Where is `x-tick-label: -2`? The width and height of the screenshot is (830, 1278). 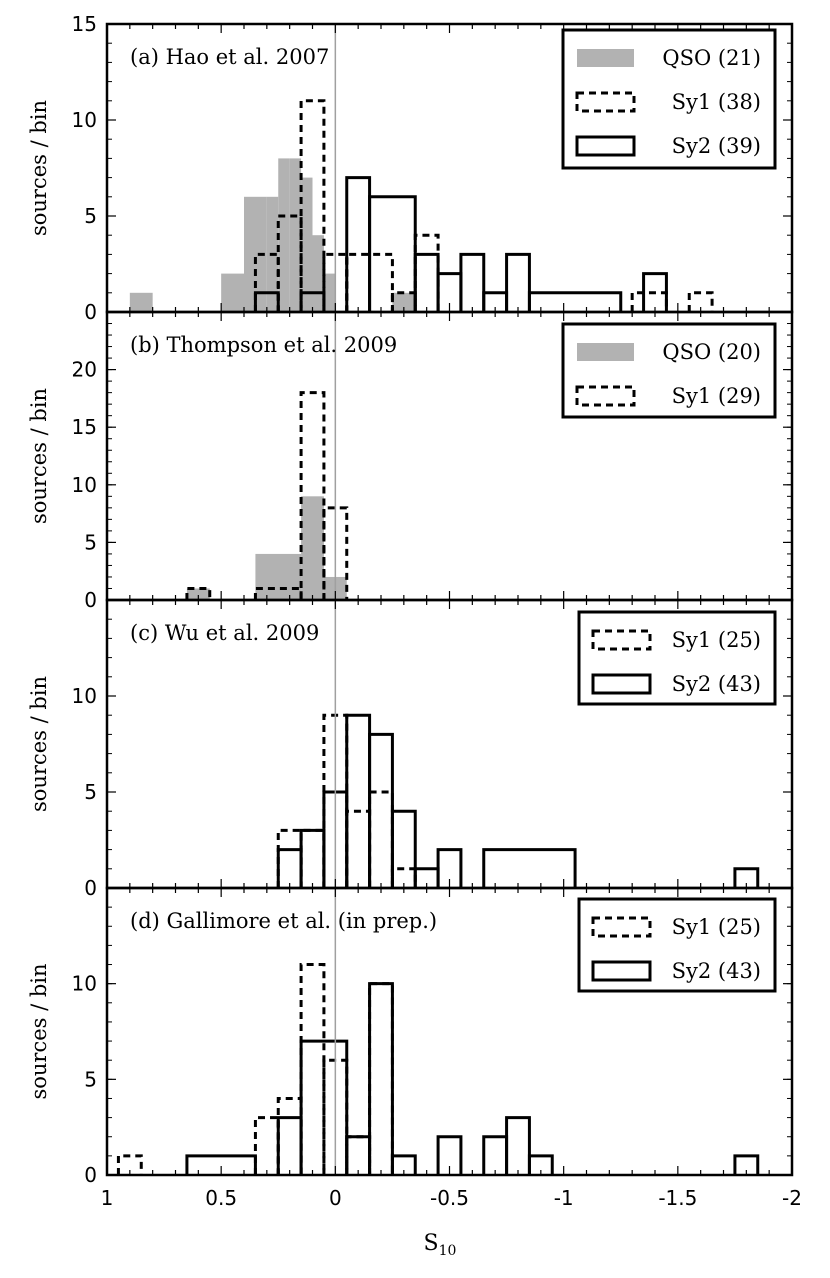
x-tick-label: -2 is located at coordinates (792, 1198).